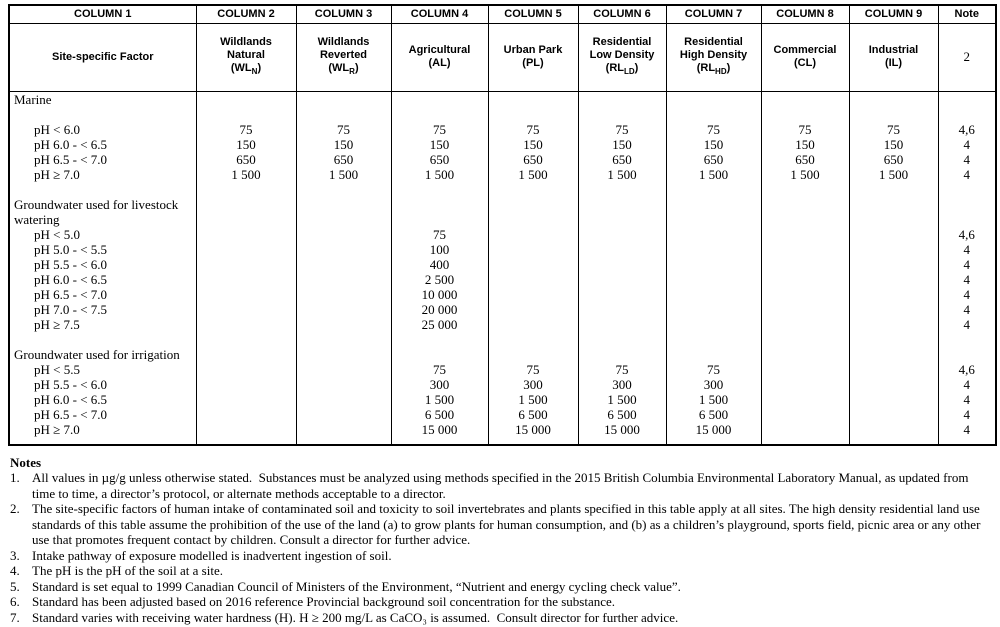  What do you see at coordinates (502, 234) in the screenshot?
I see `table-row: pH < 5.0 75 4,6` at bounding box center [502, 234].